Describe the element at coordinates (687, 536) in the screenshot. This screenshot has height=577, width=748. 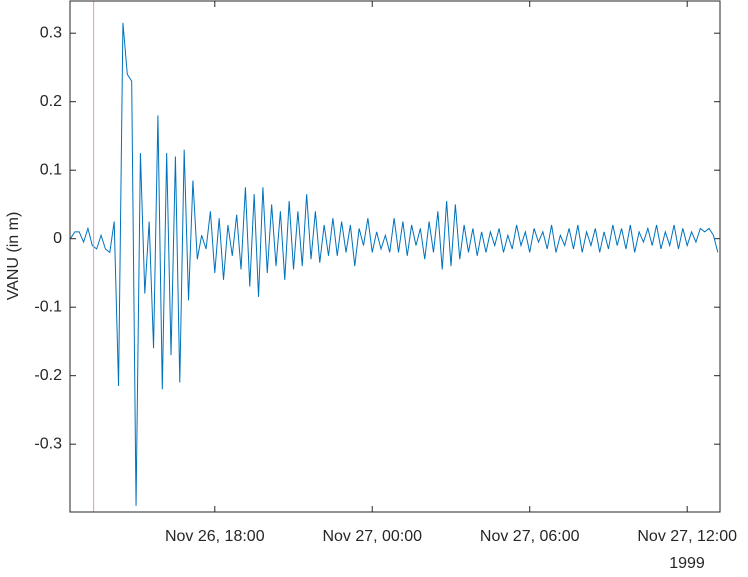
I see `x-tick-label: Nov 27, 12:00` at that location.